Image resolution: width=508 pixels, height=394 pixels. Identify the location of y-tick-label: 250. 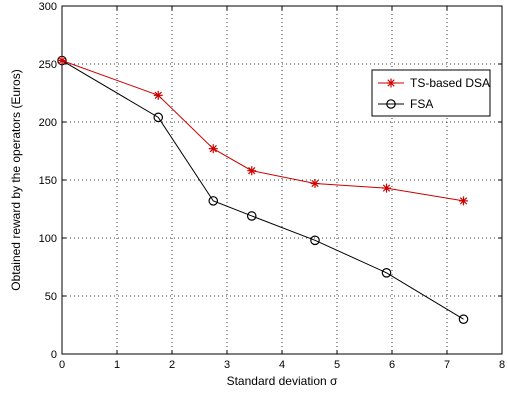
(48, 65).